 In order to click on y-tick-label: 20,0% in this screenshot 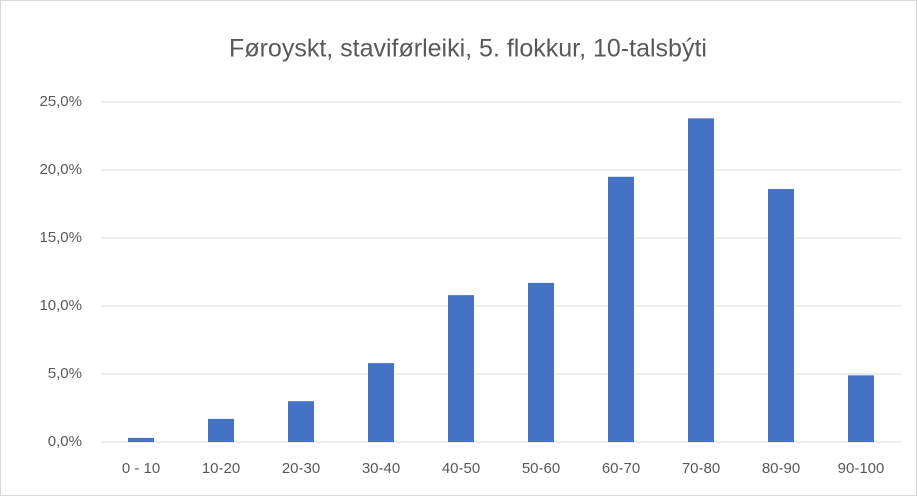, I will do `click(60, 169)`.